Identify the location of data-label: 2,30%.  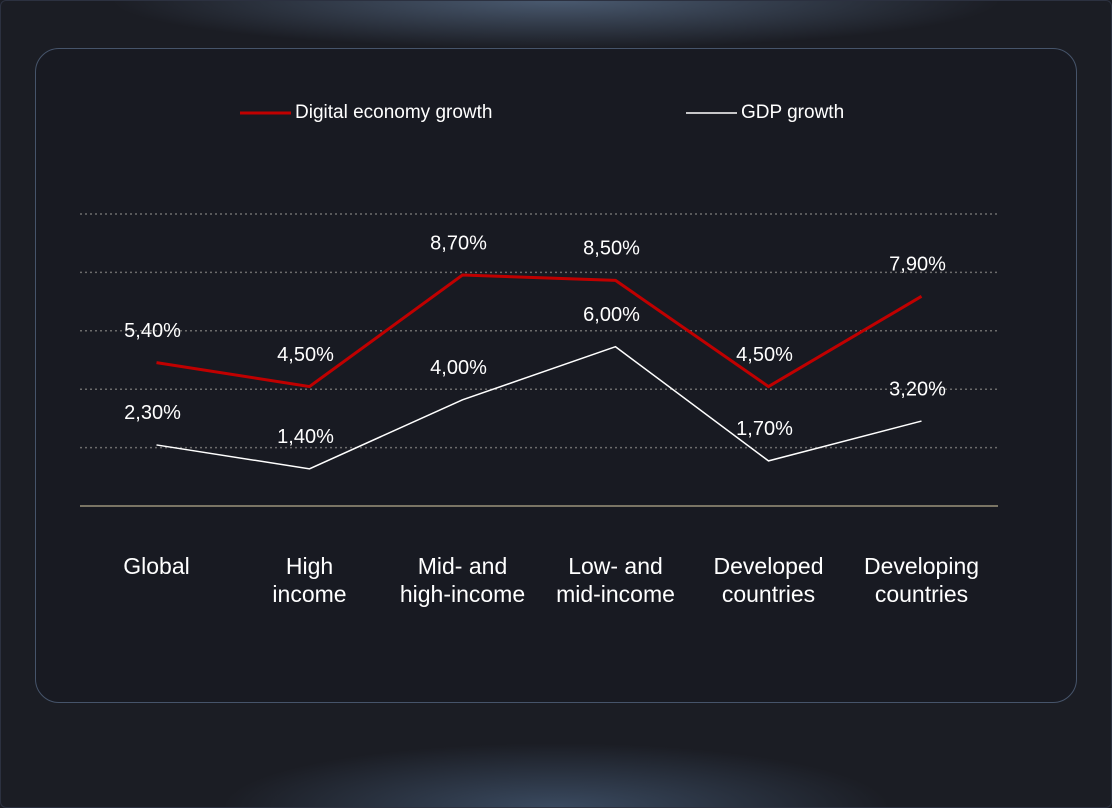
(152, 413).